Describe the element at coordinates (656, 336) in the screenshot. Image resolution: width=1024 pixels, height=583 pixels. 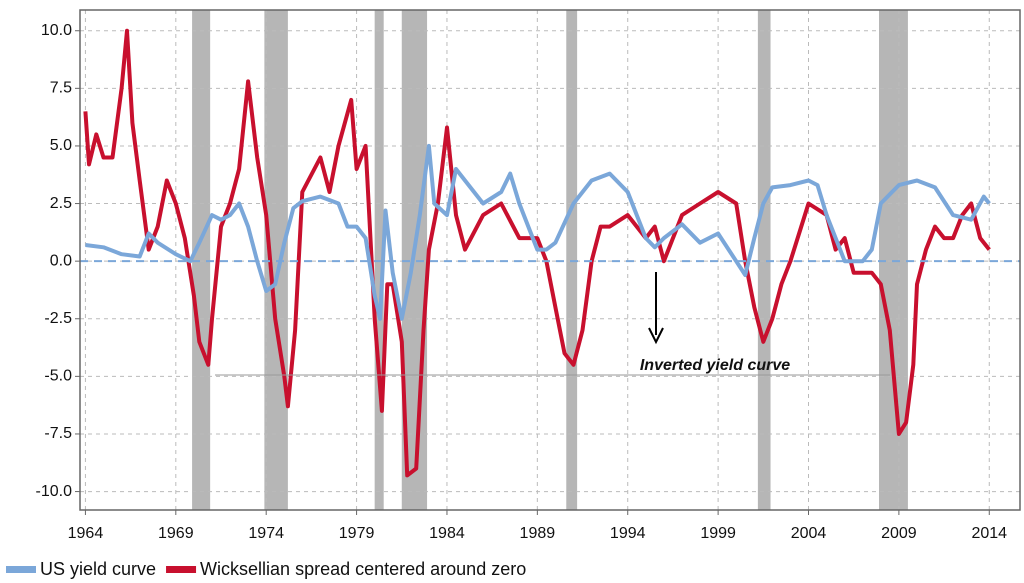
I see `annotation-arrowhead` at that location.